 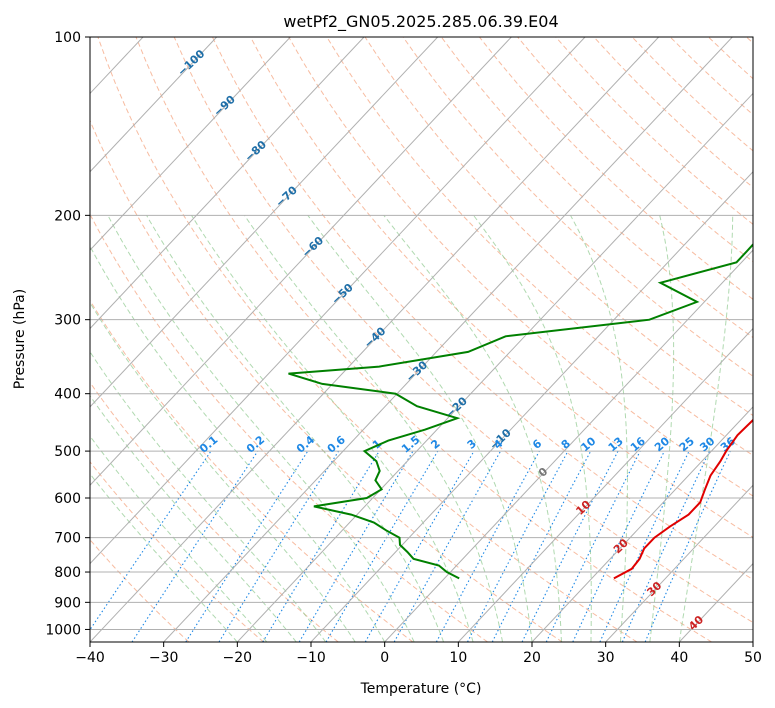 What do you see at coordinates (311, 658) in the screenshot?
I see `x-tick-label: −10` at bounding box center [311, 658].